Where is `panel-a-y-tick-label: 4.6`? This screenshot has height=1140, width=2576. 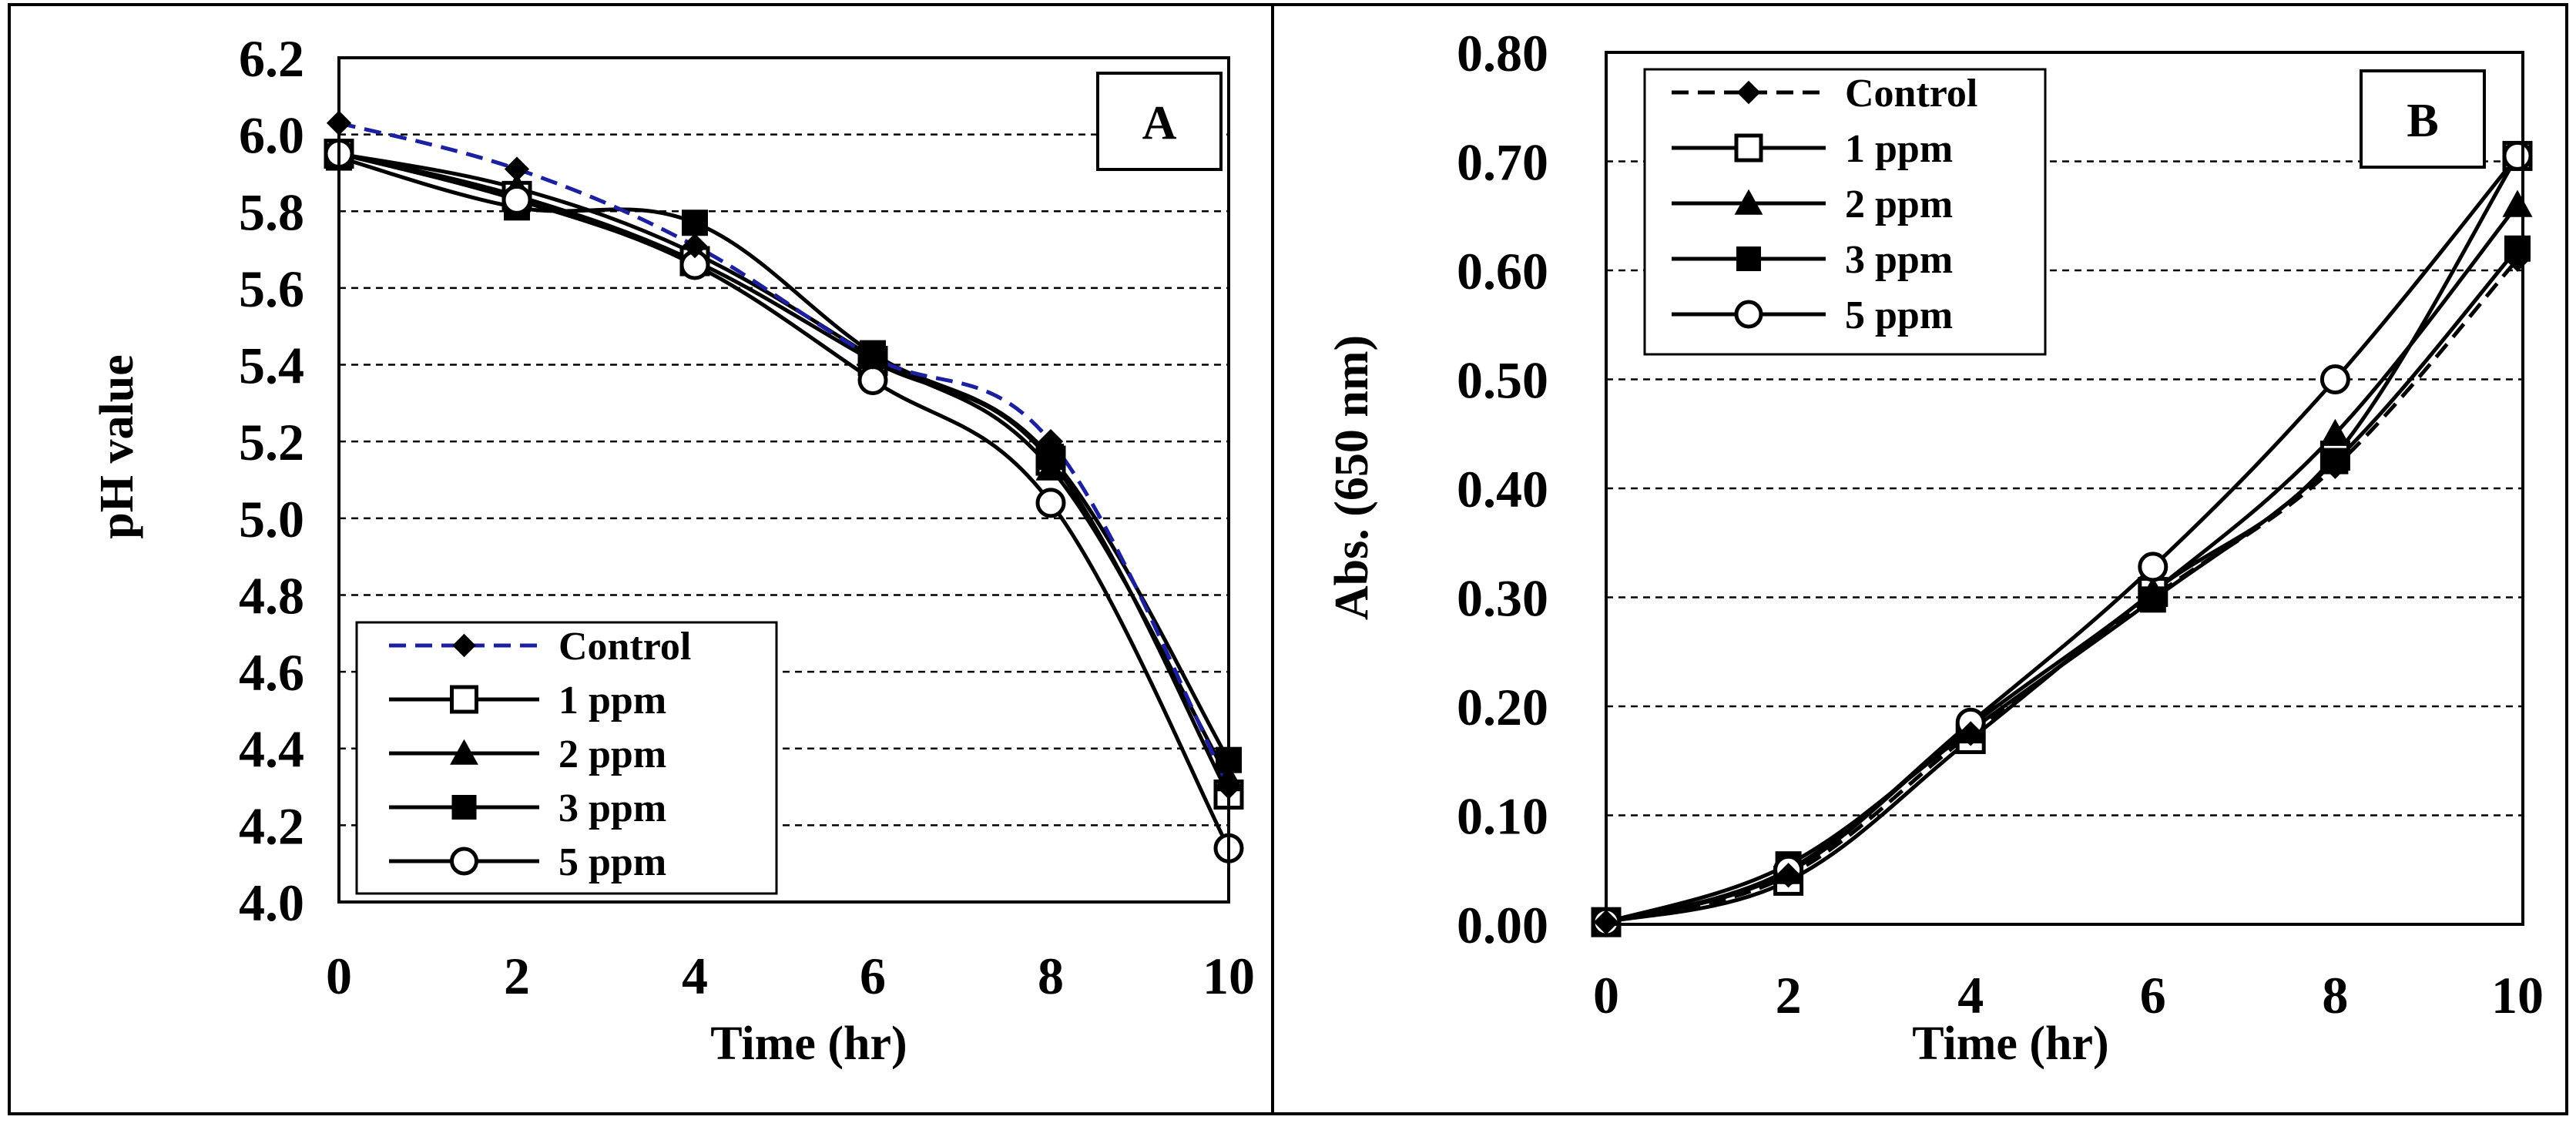 panel-a-y-tick-label: 4.6 is located at coordinates (271, 672).